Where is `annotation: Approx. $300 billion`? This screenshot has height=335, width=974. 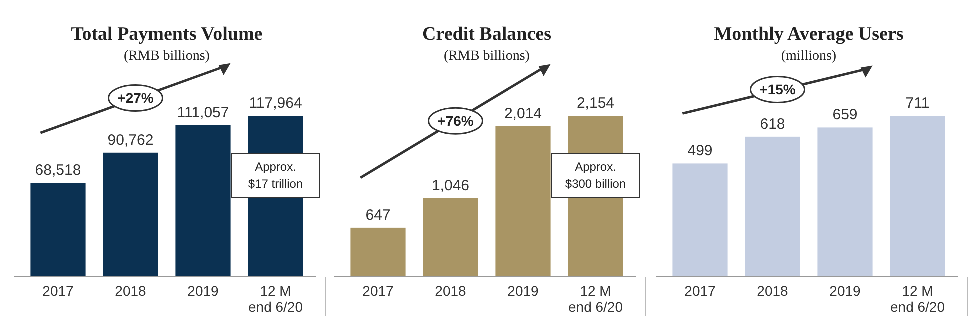
annotation: Approx. $300 billion is located at coordinates (595, 175).